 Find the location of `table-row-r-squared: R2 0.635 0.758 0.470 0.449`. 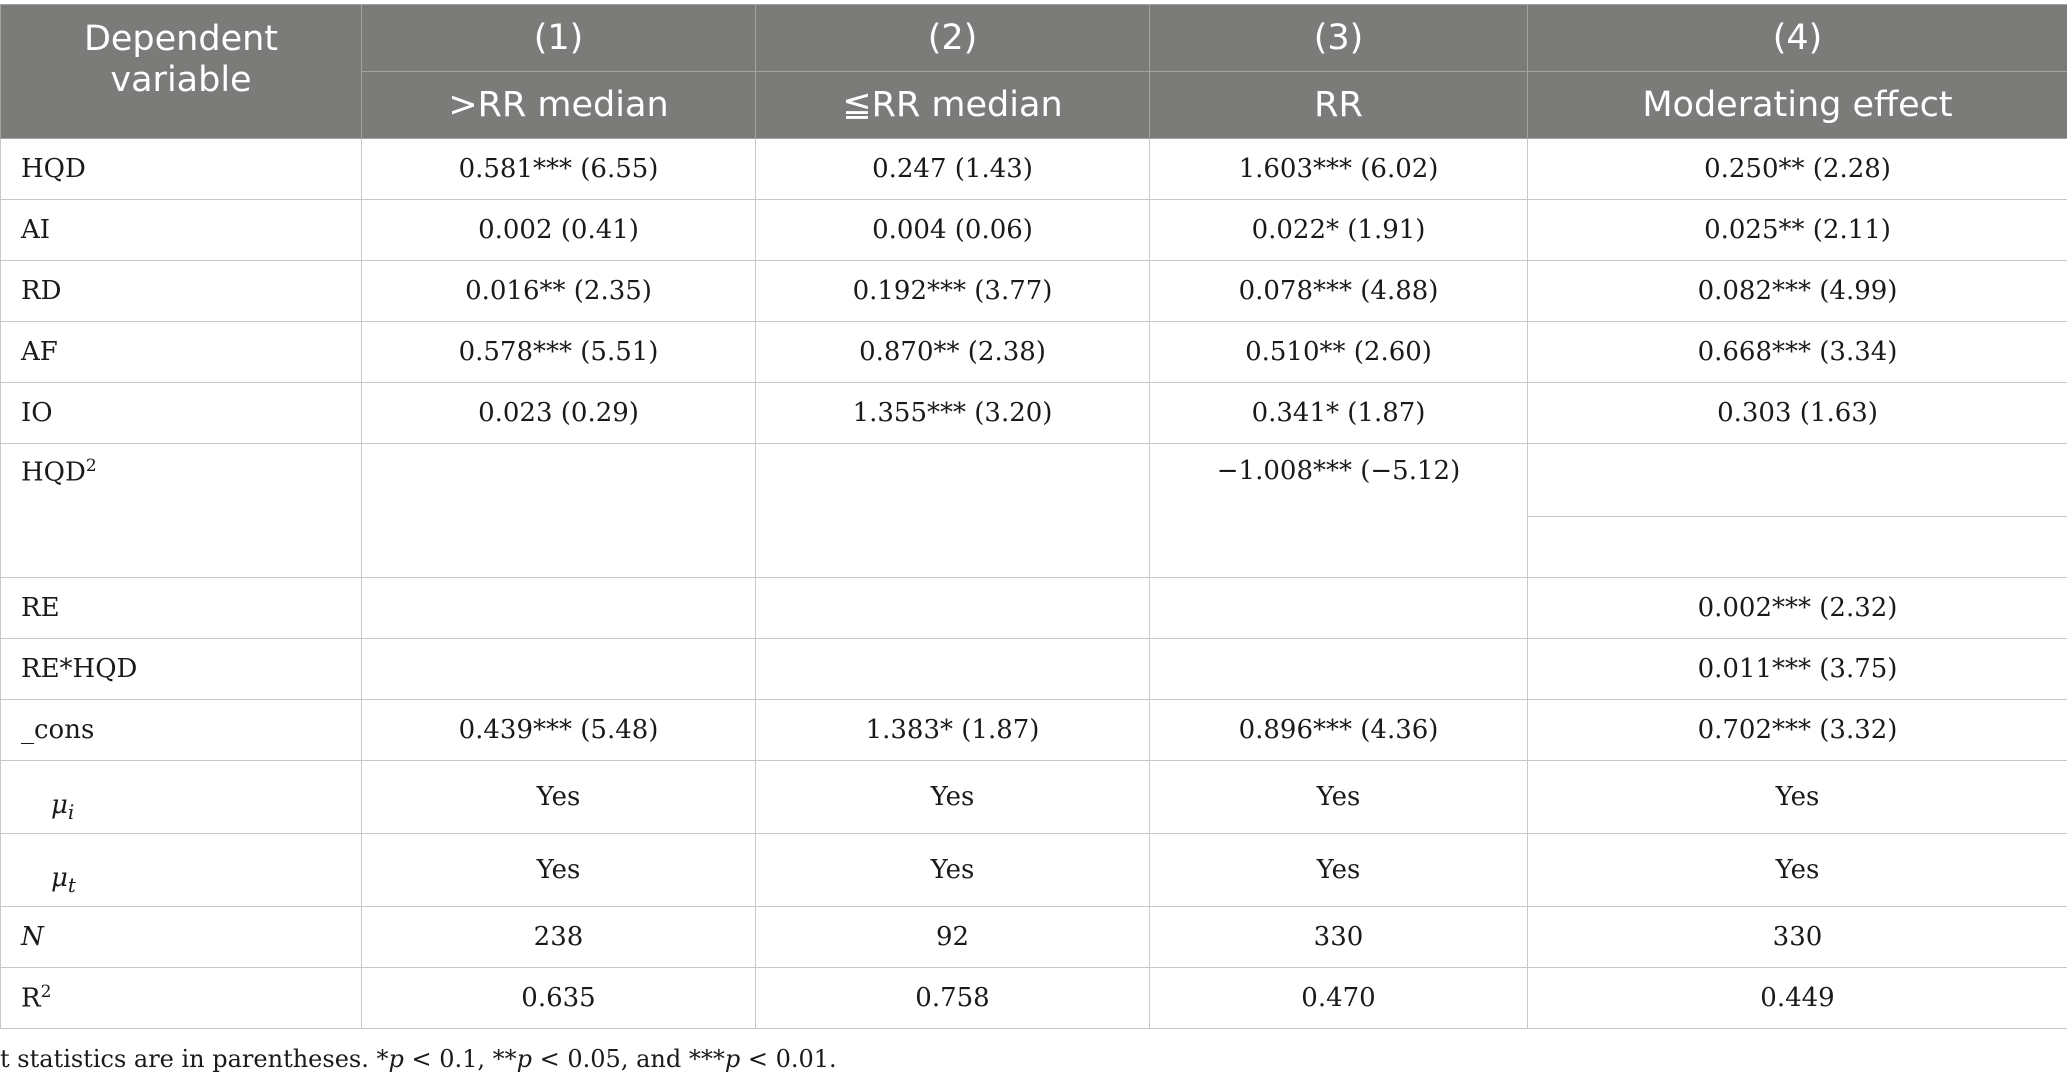

table-row-r-squared: R2 0.635 0.758 0.470 0.449 is located at coordinates (1033, 998).